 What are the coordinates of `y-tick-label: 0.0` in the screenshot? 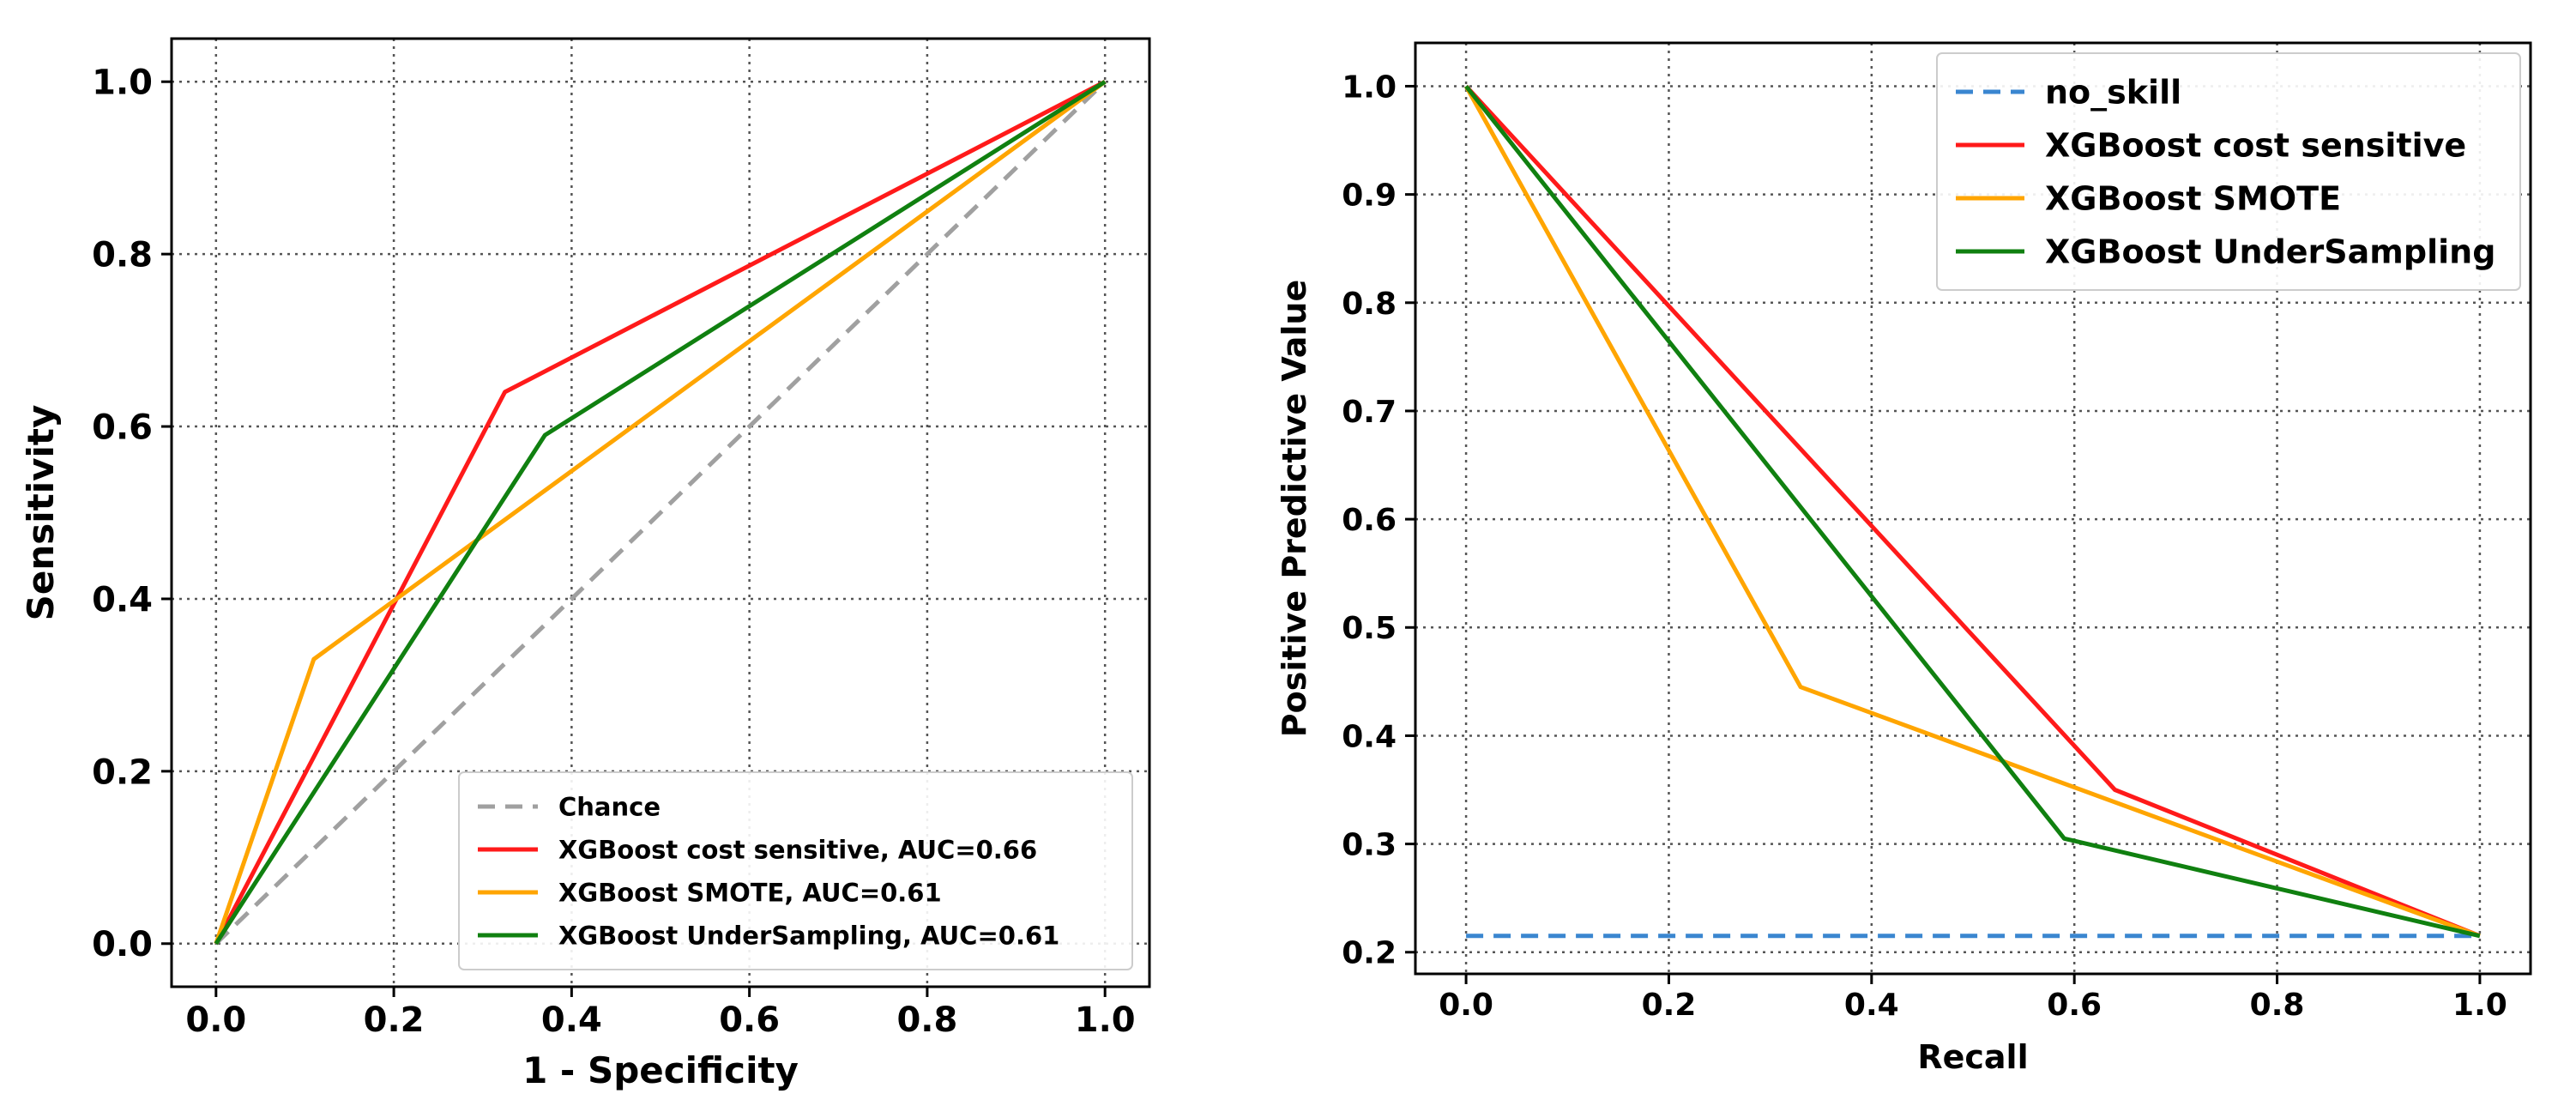 It's located at (122, 945).